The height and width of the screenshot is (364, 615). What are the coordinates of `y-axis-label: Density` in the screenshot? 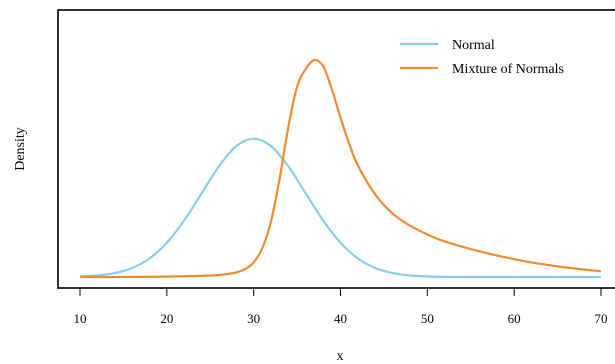 It's located at (20, 149).